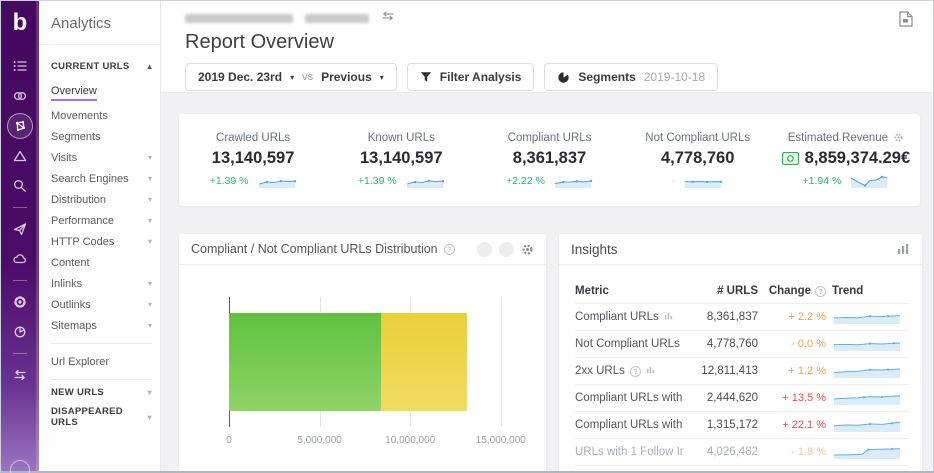 This screenshot has height=473, width=934. I want to click on sidebar-item-http-codes: HTTP Codes ▾, so click(101, 241).